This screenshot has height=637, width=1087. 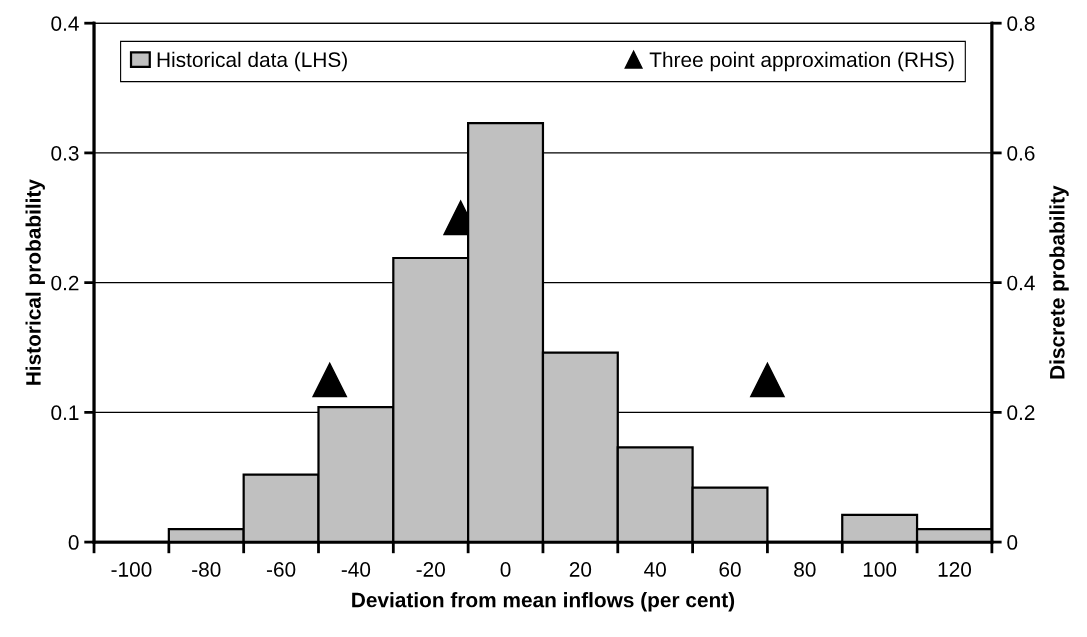 What do you see at coordinates (730, 569) in the screenshot?
I see `x-tick-label: 60` at bounding box center [730, 569].